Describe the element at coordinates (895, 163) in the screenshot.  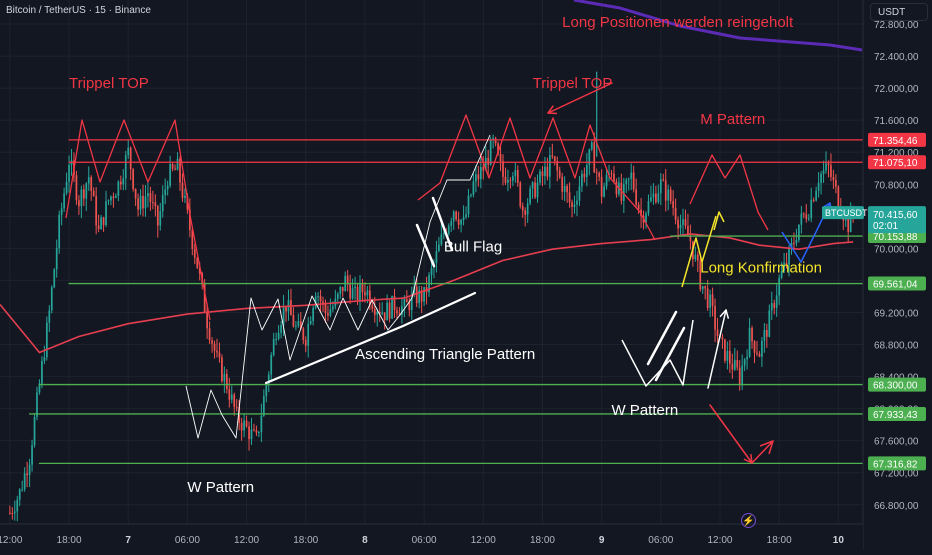
I see `price-level-label: 71.075,10` at that location.